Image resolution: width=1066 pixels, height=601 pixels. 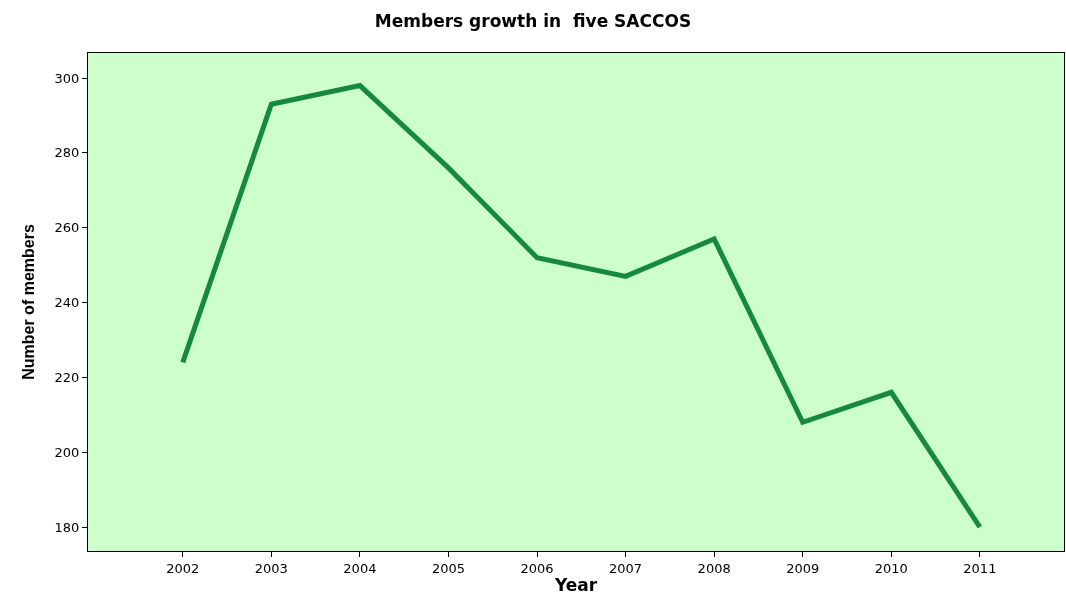 I want to click on x-tick-label: 2005, so click(x=448, y=568).